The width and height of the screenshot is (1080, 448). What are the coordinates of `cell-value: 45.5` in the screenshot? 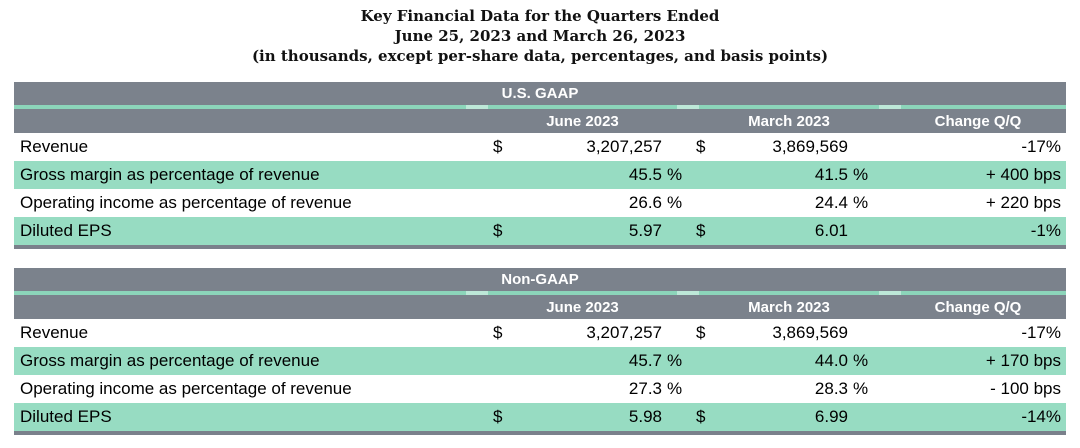 It's located at (645, 174).